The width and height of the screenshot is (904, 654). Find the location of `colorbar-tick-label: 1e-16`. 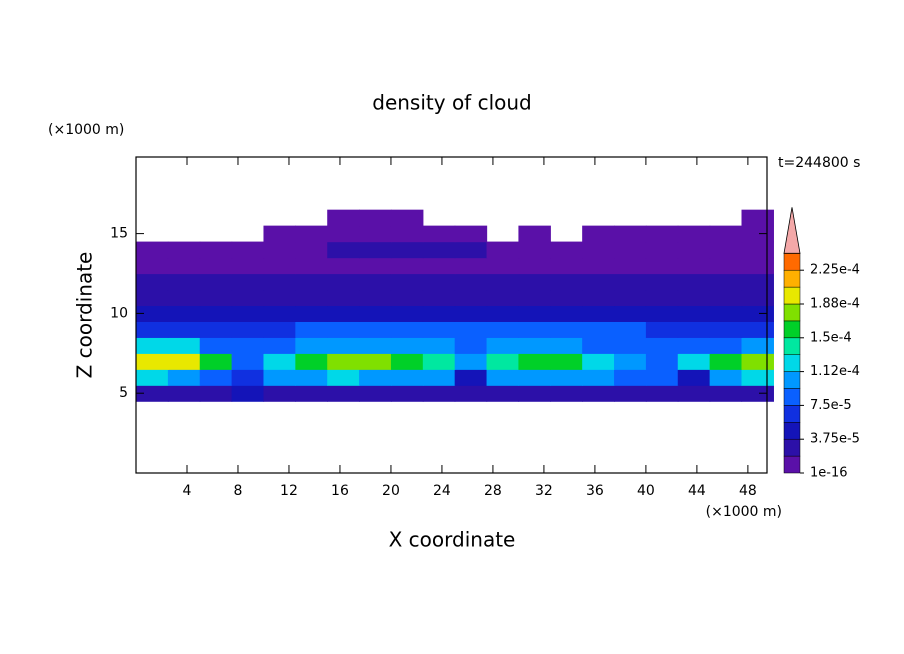

colorbar-tick-label: 1e-16 is located at coordinates (829, 473).